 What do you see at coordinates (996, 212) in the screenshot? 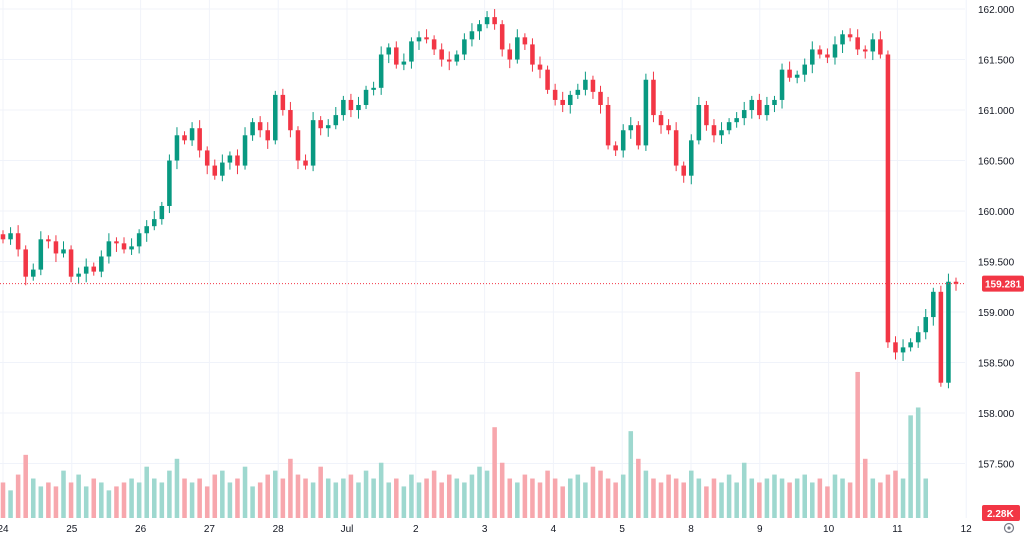
I see `price-tick-label: 160.000` at bounding box center [996, 212].